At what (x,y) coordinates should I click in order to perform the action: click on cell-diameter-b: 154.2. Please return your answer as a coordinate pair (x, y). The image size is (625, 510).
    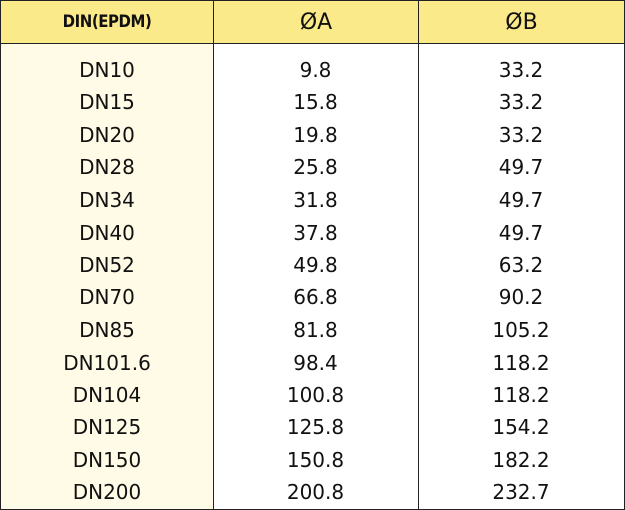
    Looking at the image, I should click on (521, 426).